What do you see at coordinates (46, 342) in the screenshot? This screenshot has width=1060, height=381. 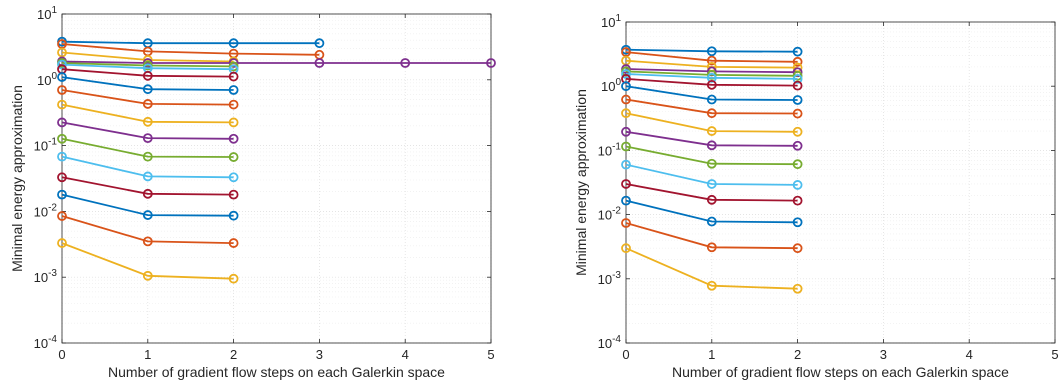 I see `chart0-y-tick-label: 10⁻⁴` at bounding box center [46, 342].